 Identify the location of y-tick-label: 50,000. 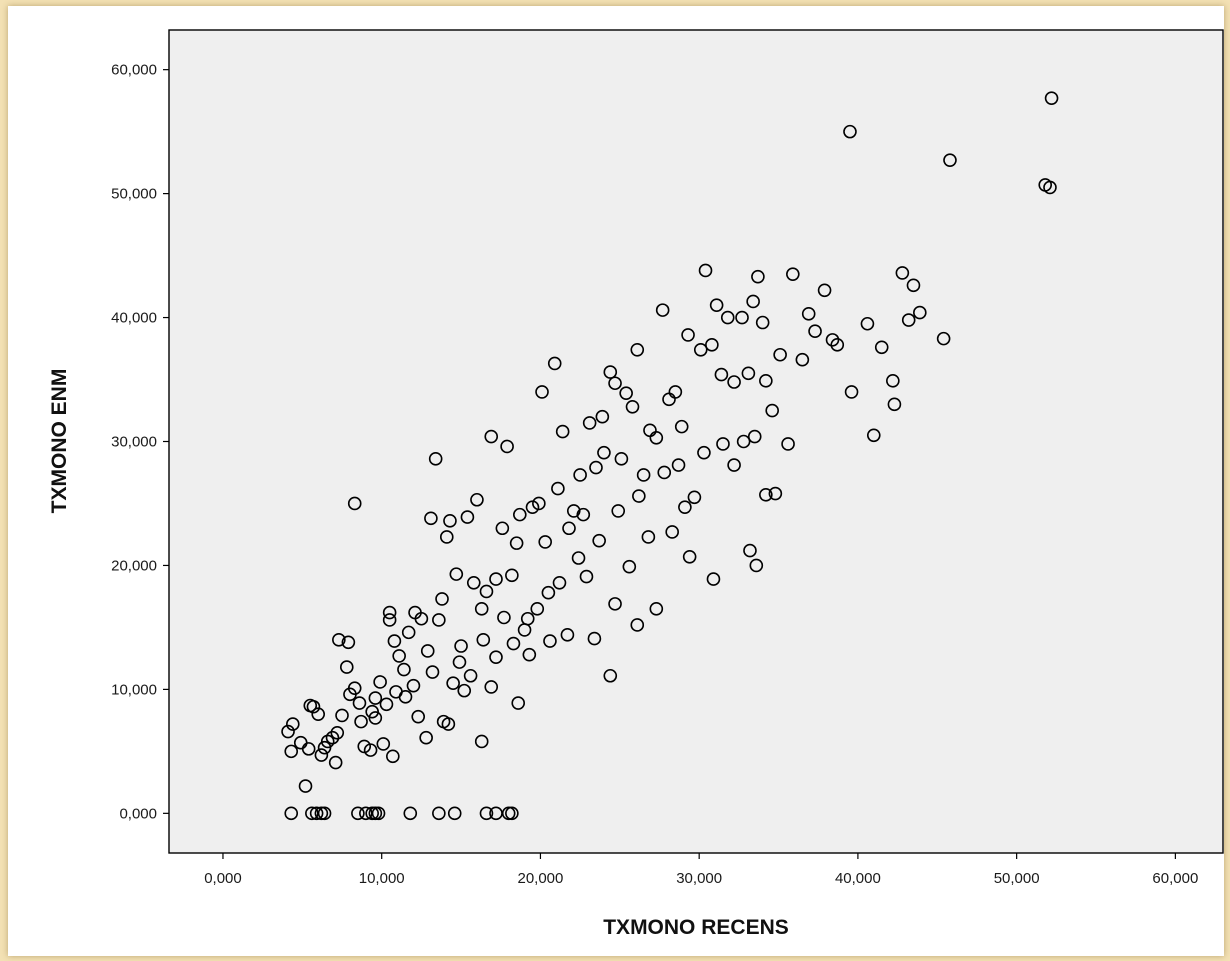
(134, 194).